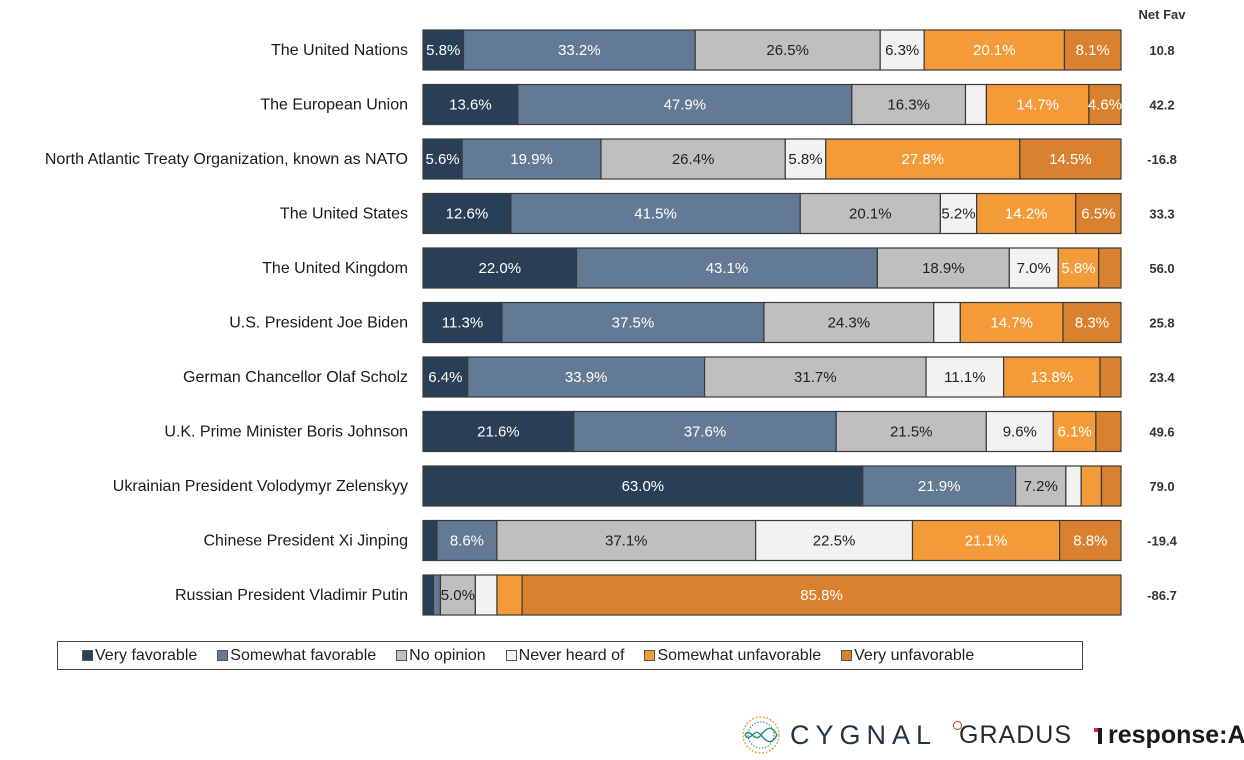  Describe the element at coordinates (911, 432) in the screenshot. I see `segment-value-label: 21.5%` at that location.